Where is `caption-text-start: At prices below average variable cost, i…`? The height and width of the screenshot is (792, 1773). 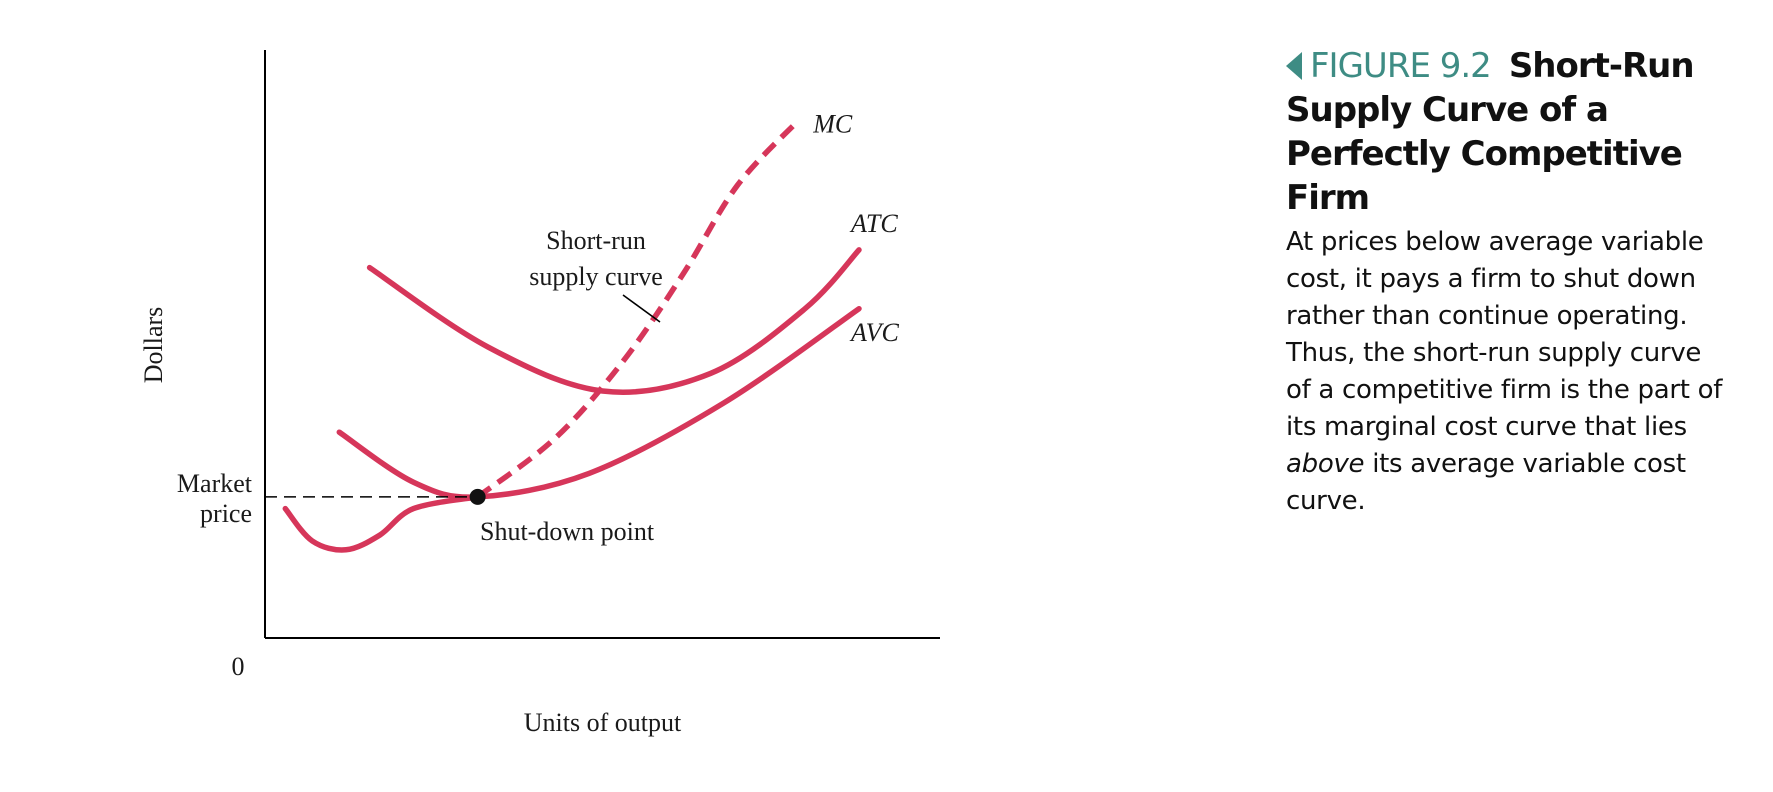 caption-text-start: At prices below average variable cost, i… is located at coordinates (1504, 334).